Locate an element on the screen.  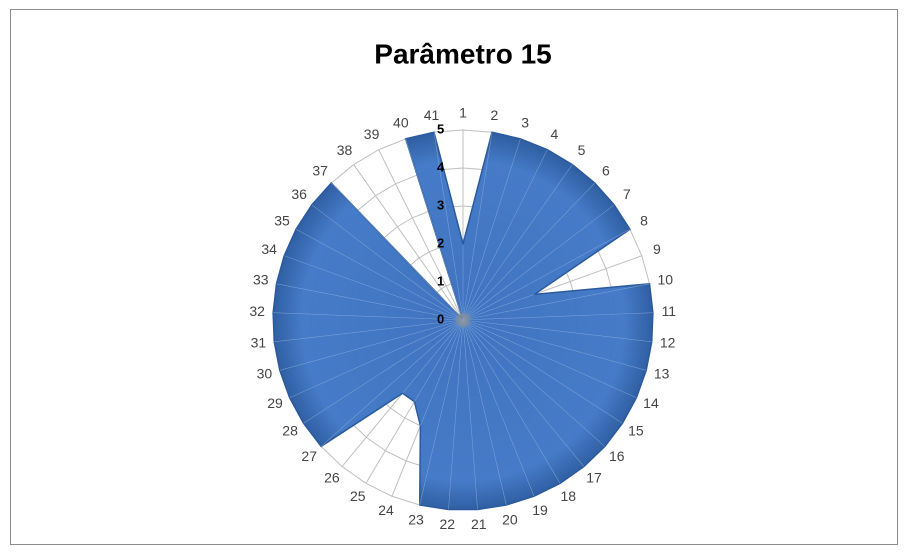
category-label: 8 is located at coordinates (644, 220).